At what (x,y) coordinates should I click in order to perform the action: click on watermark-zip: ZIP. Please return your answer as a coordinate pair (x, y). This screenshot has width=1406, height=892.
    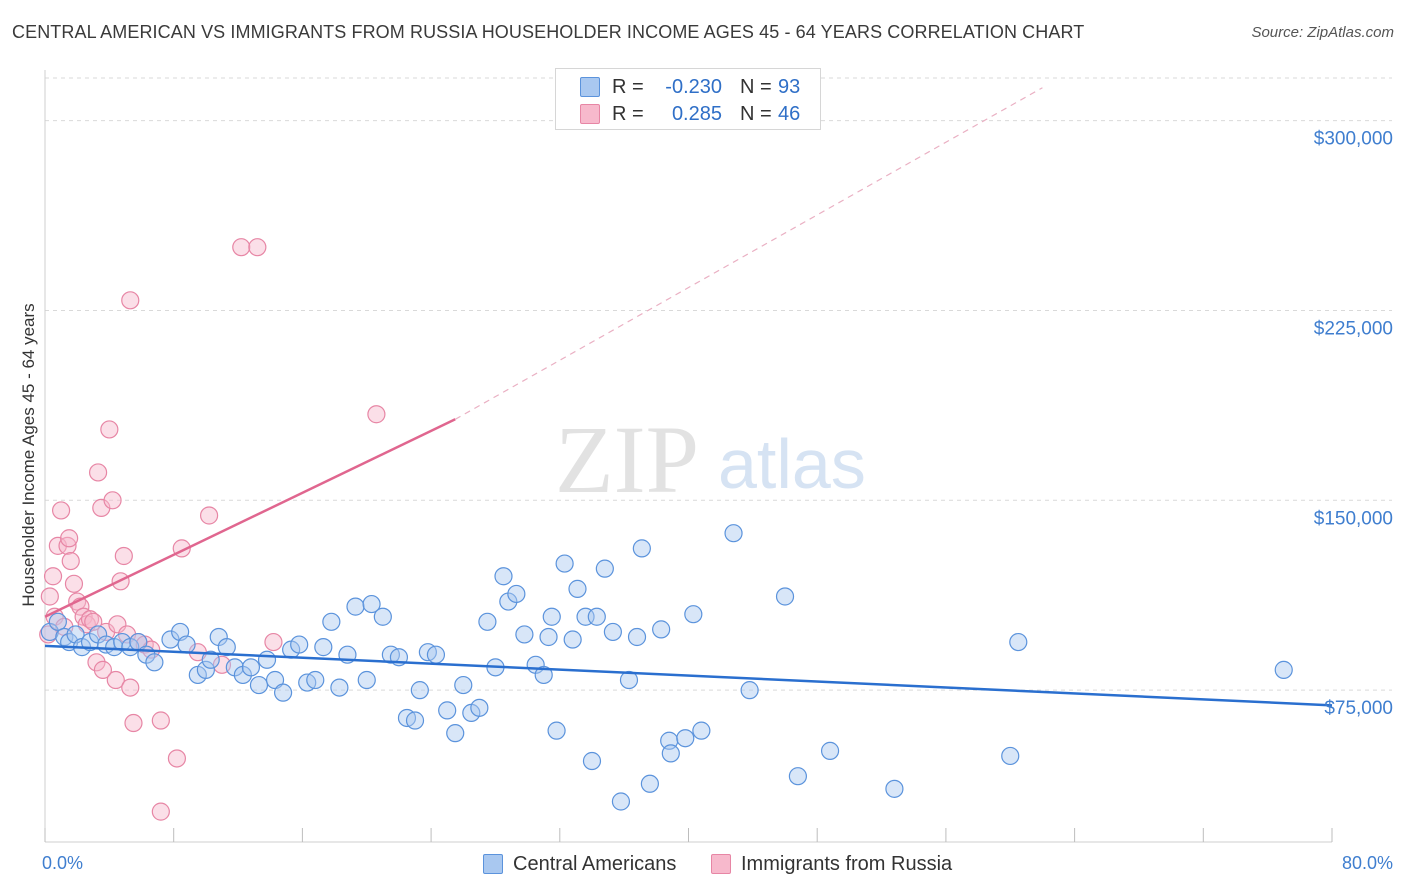
    Looking at the image, I should click on (627, 459).